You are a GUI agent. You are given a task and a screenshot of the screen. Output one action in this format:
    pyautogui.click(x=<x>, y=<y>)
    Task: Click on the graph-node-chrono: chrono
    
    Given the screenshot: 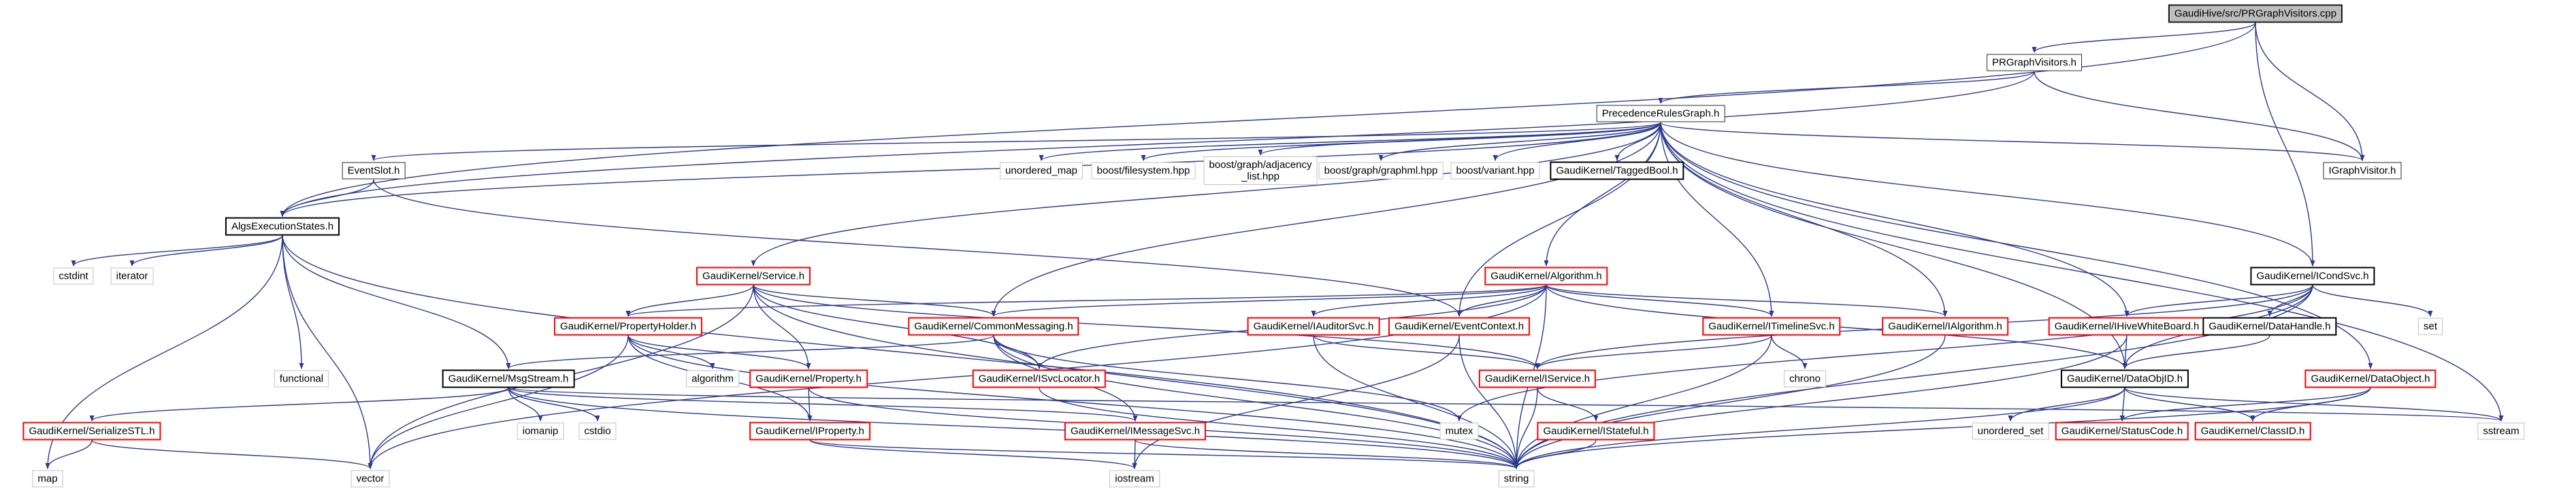 What is the action you would take?
    pyautogui.click(x=1805, y=379)
    